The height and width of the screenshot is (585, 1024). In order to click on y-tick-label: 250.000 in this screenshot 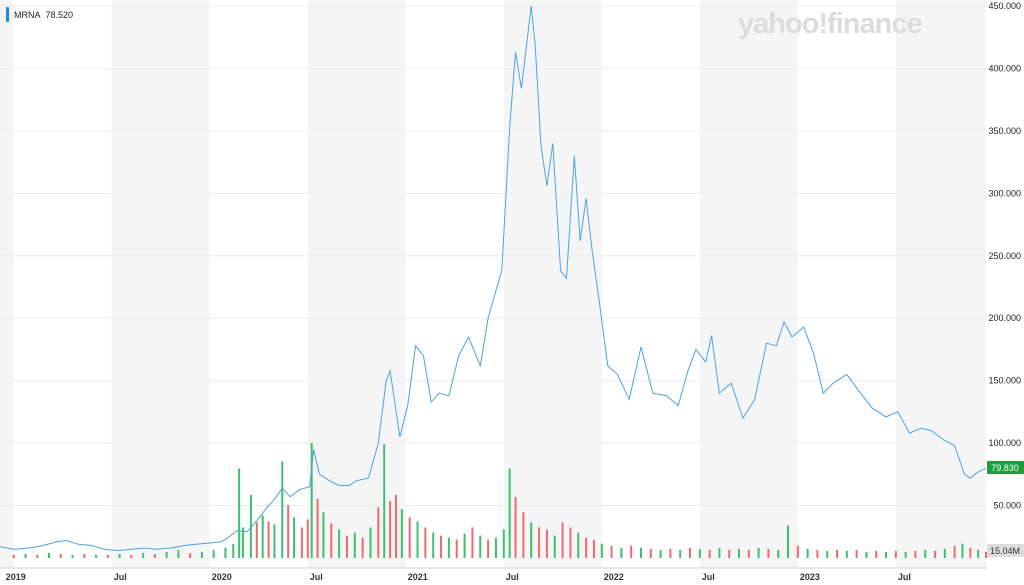, I will do `click(1004, 256)`.